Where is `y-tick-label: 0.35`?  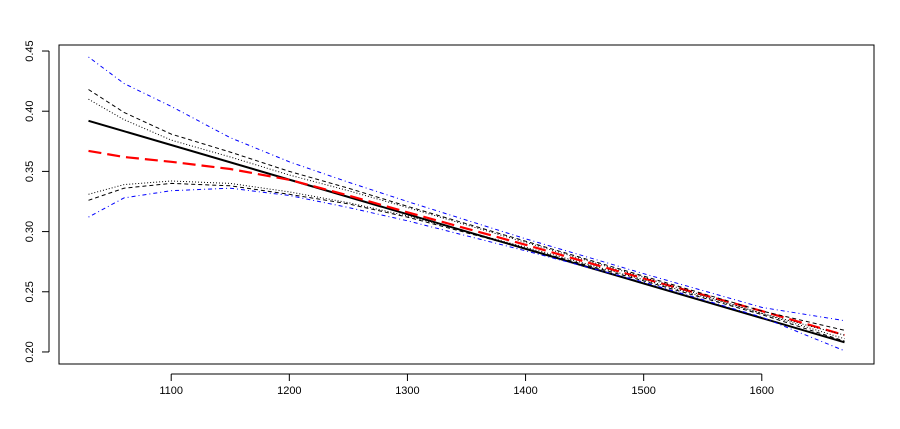
y-tick-label: 0.35 is located at coordinates (30, 171).